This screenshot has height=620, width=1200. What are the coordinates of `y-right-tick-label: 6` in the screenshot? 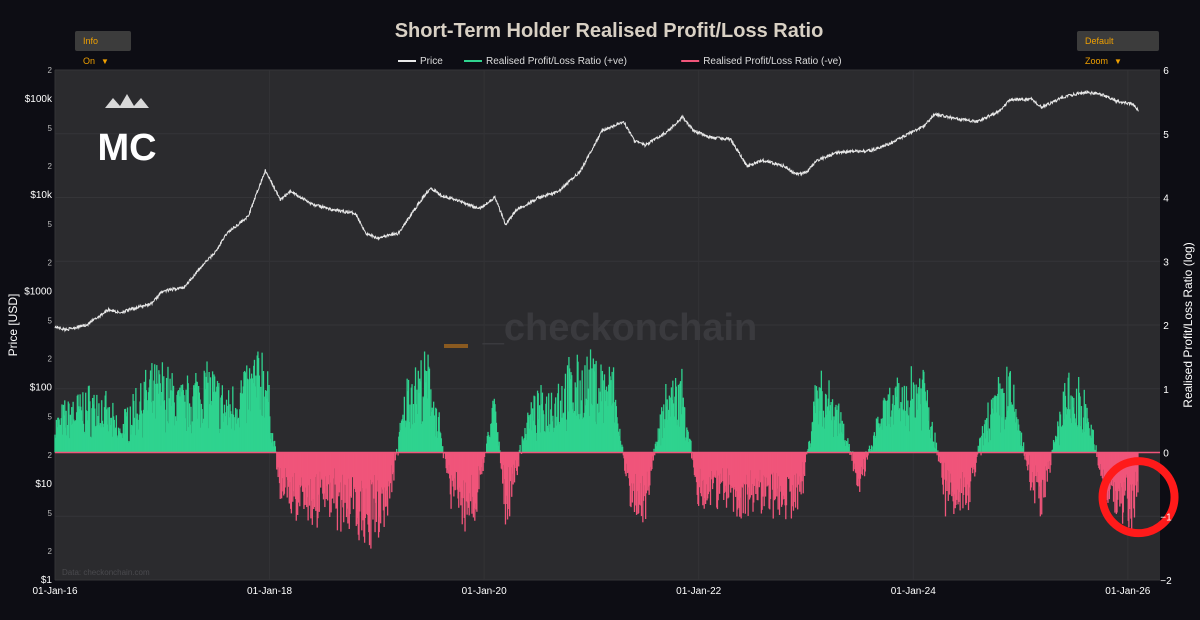 It's located at (1166, 71).